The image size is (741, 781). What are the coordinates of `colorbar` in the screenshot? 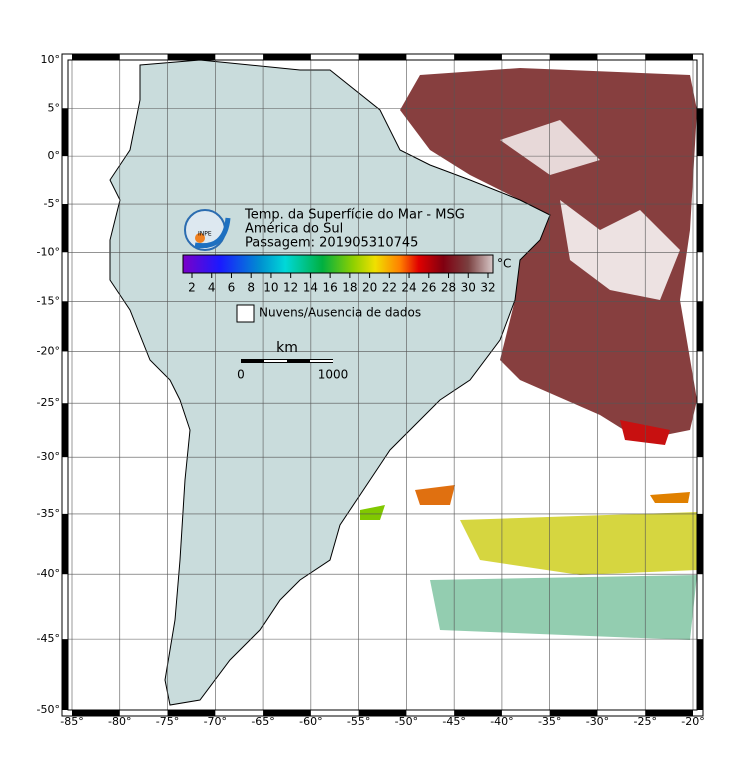 It's located at (338, 264).